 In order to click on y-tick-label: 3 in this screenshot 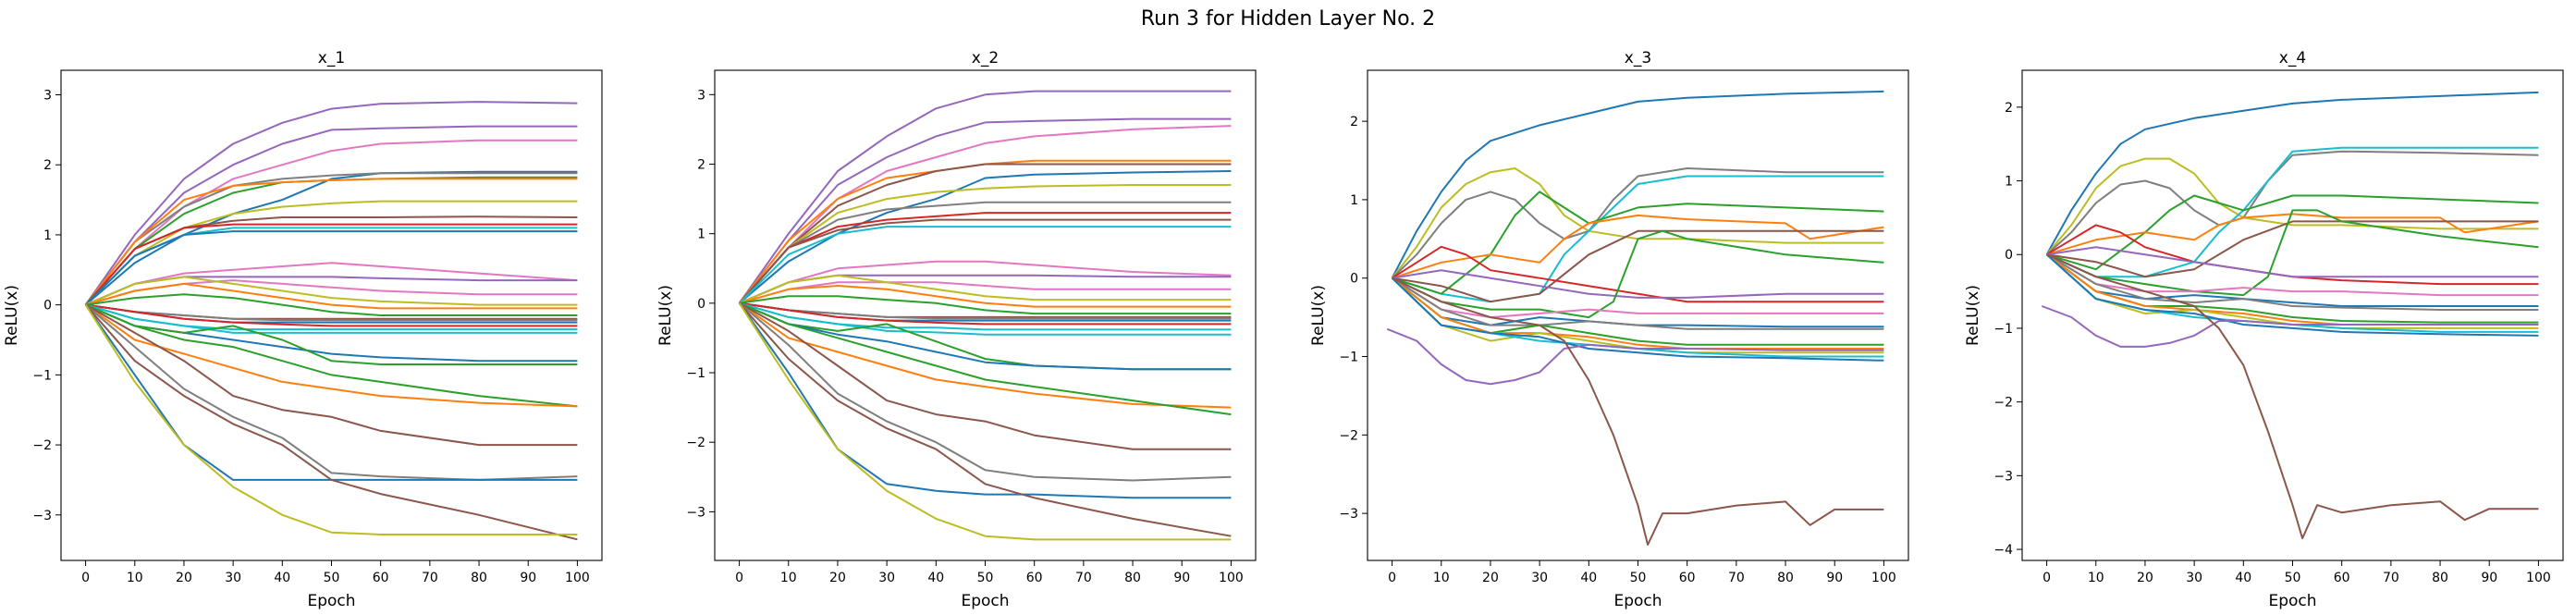, I will do `click(701, 95)`.